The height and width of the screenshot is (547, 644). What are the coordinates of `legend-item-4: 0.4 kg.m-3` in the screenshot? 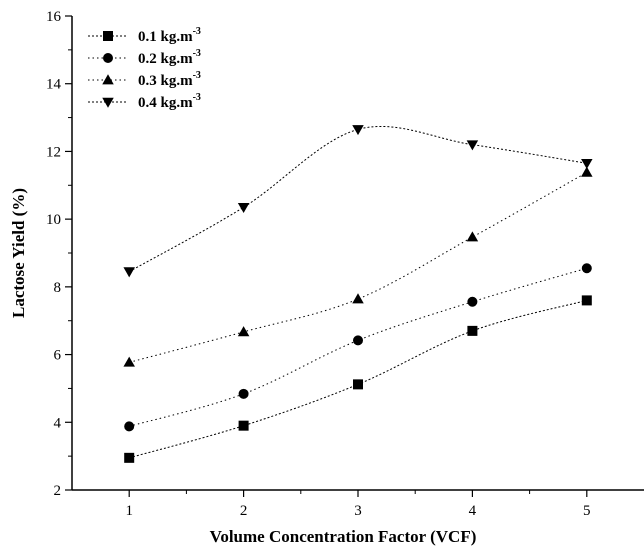 It's located at (144, 101).